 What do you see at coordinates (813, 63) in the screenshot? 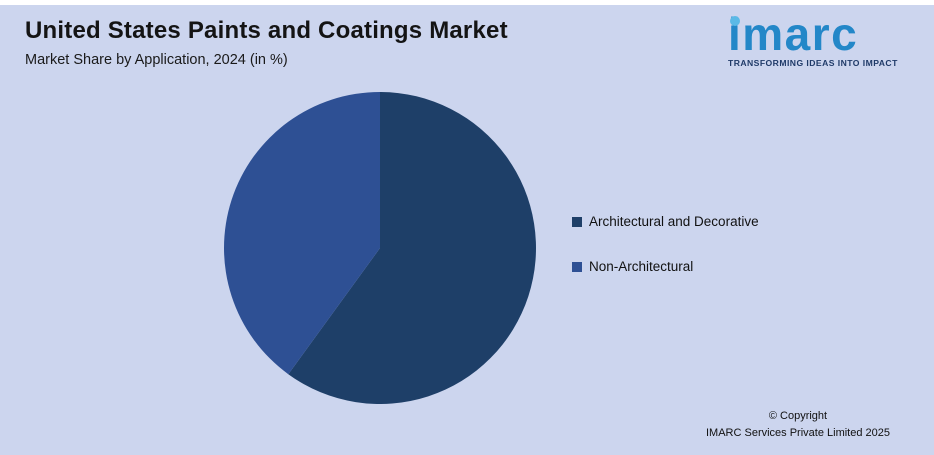
I see `imarc-logo-tagline: TRANSFORMING IDEAS INTO IMPACT` at bounding box center [813, 63].